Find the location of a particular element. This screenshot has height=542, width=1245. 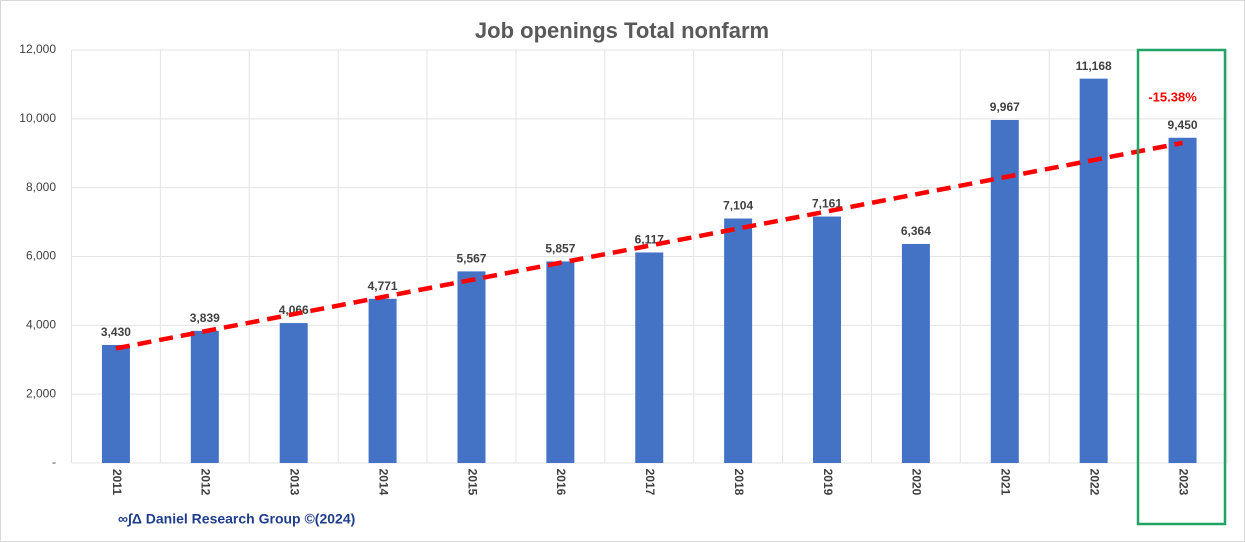

y-tick-label: 10,000 is located at coordinates (37, 118).